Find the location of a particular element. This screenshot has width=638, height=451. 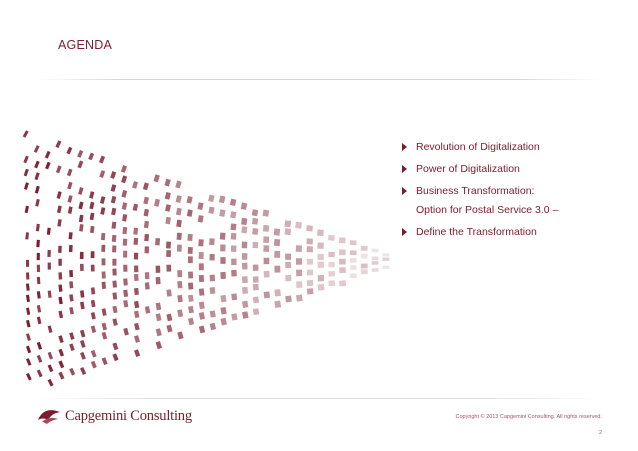

slide-title: AGENDA is located at coordinates (85, 45).